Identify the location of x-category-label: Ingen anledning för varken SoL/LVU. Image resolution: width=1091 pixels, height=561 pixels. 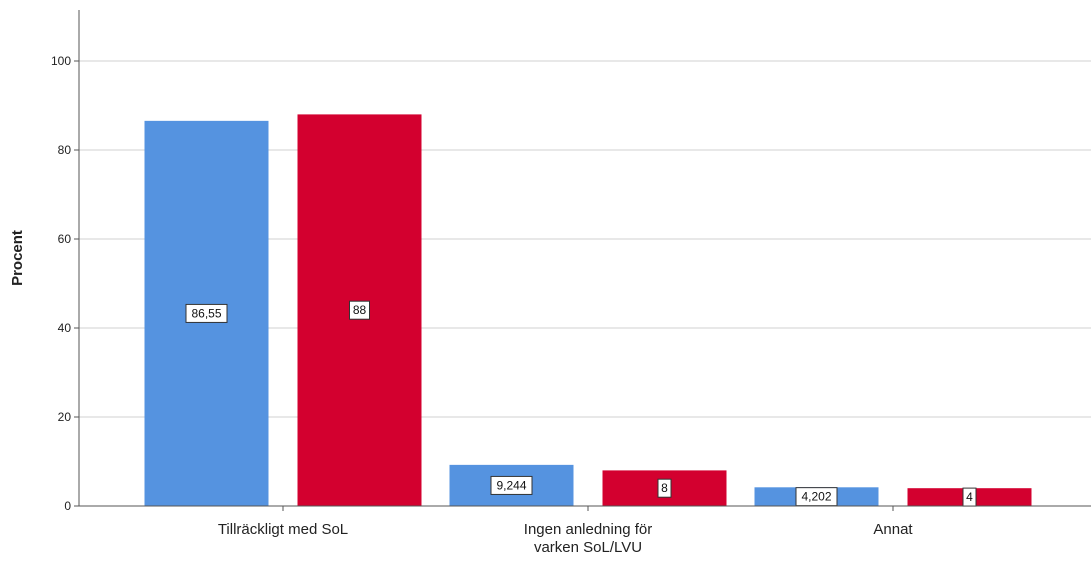
(588, 538).